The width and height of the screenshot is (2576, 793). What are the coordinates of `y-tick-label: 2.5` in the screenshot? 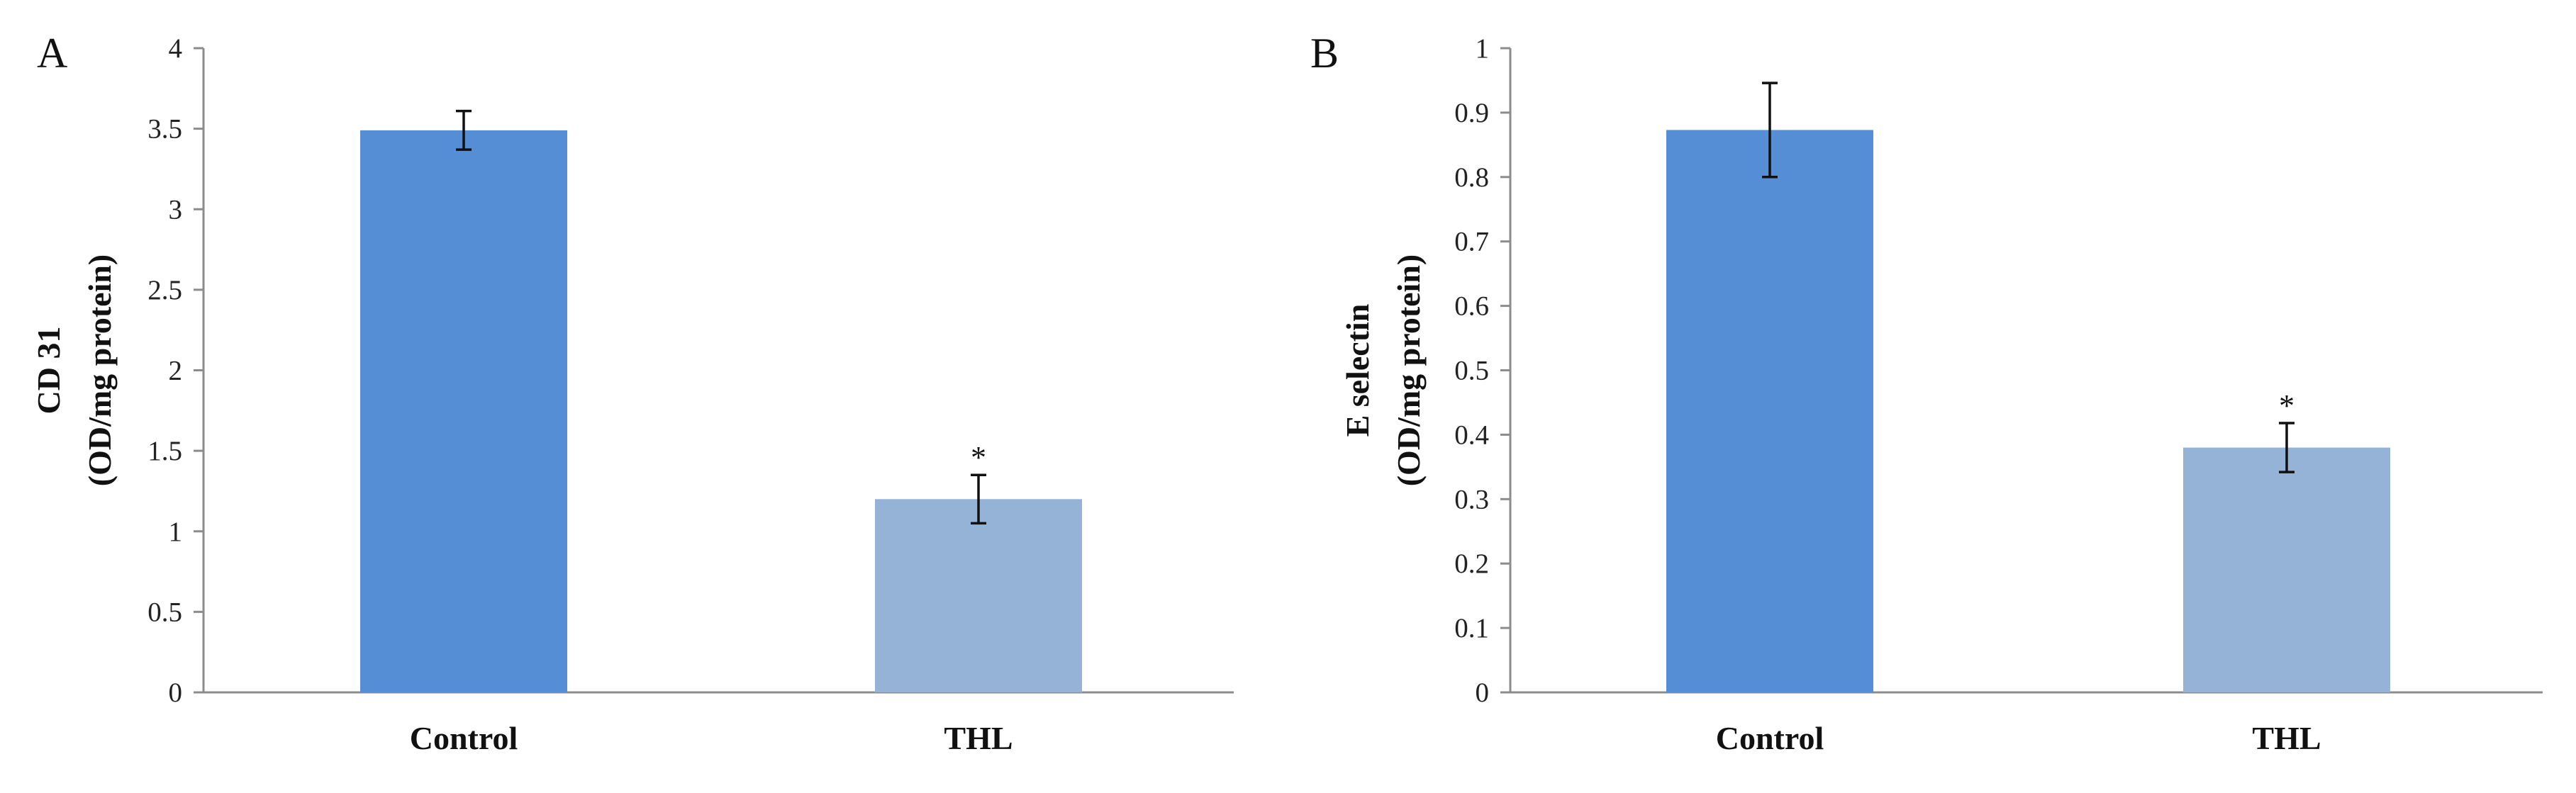 It's located at (164, 290).